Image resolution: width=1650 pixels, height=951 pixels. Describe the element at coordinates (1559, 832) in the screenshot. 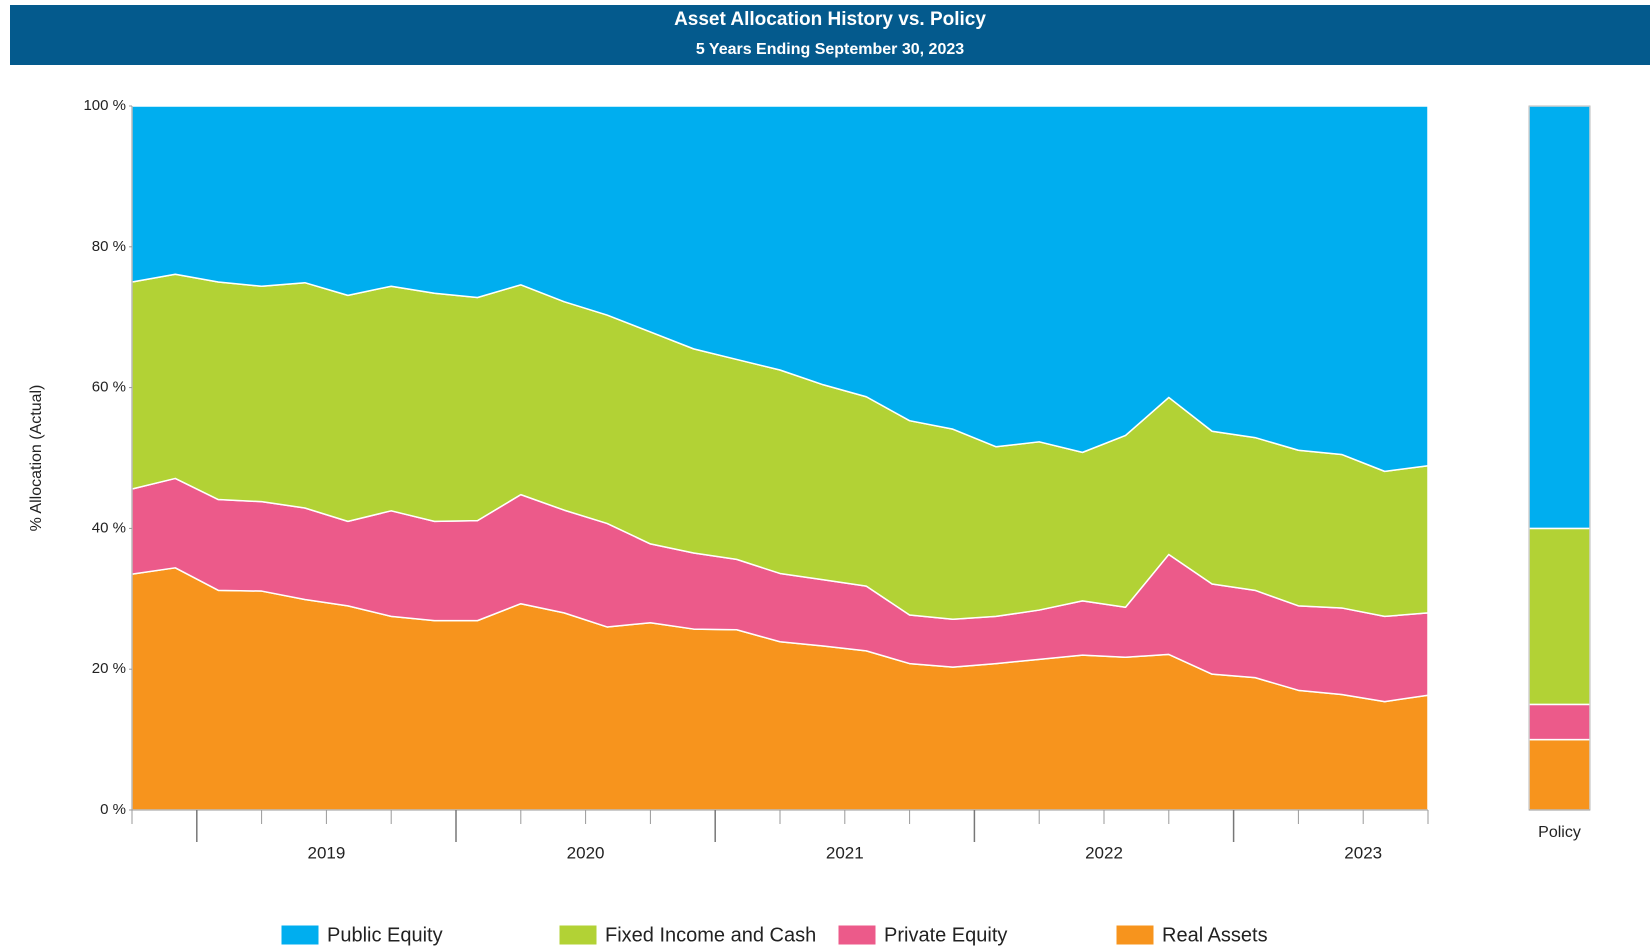

I see `policy-label: Policy` at that location.